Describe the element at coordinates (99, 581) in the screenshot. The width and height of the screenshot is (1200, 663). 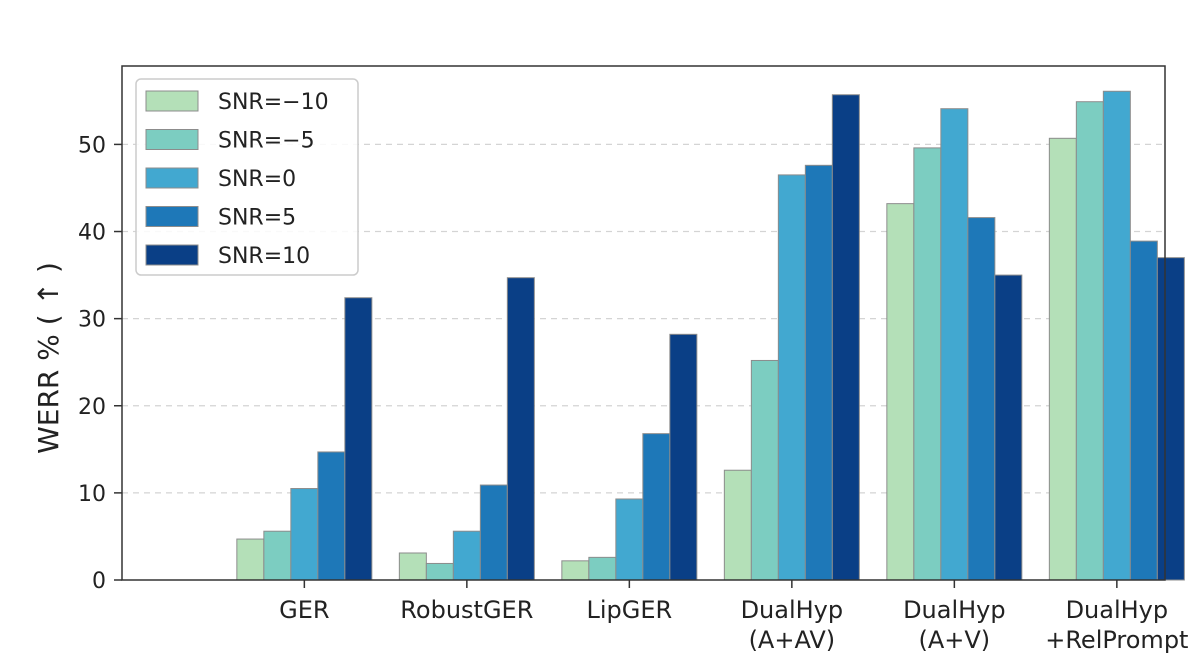
I see `y-tick-label: 0` at that location.